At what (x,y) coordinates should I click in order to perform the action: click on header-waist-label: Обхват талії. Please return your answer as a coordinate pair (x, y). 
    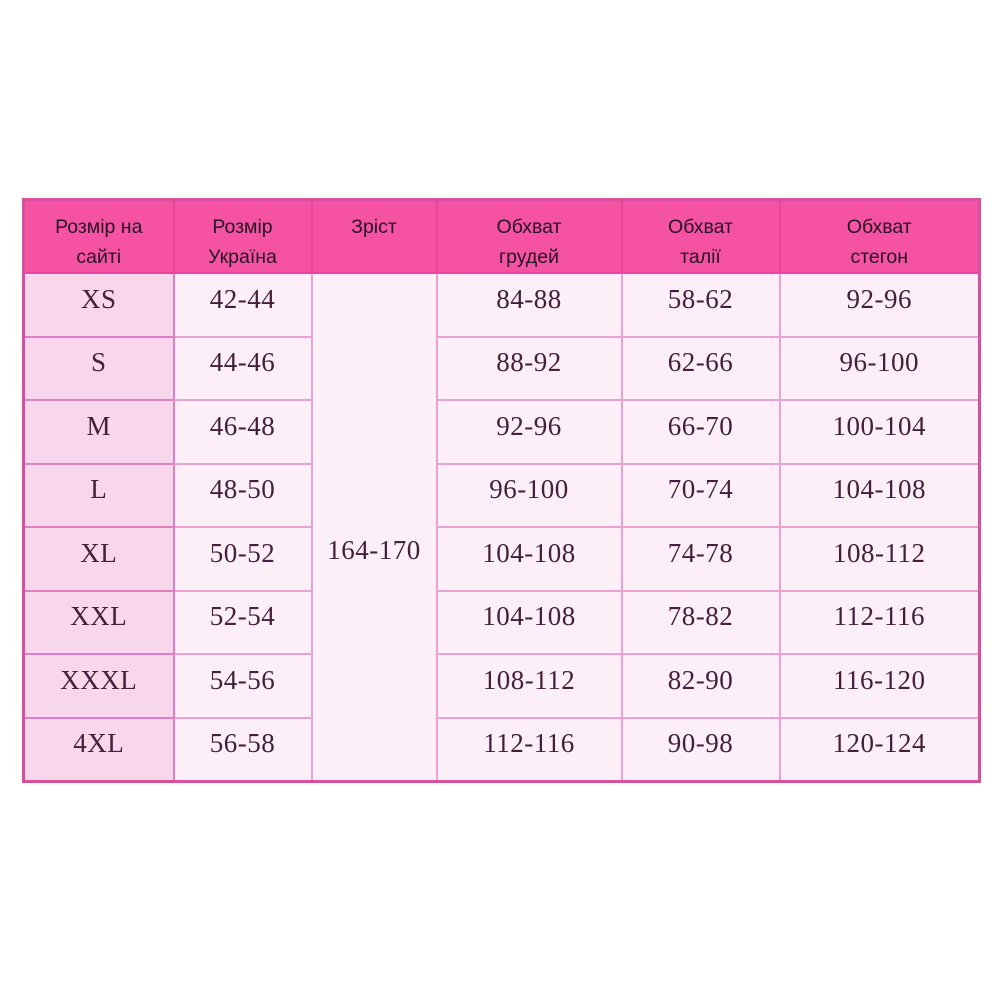
    Looking at the image, I should click on (700, 242).